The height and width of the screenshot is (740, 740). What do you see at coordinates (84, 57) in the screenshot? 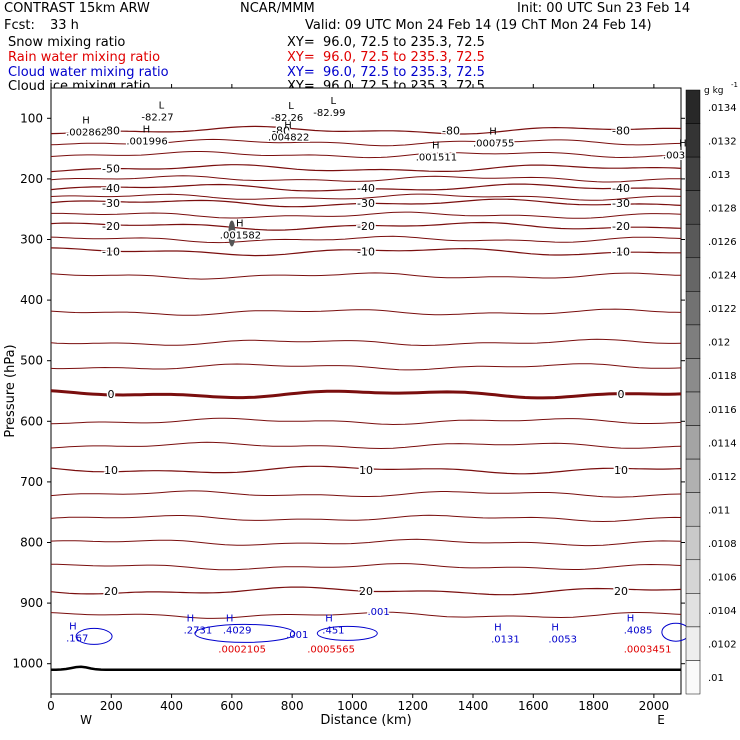
I see `field-rain-name: Rain water mixing ratio` at bounding box center [84, 57].